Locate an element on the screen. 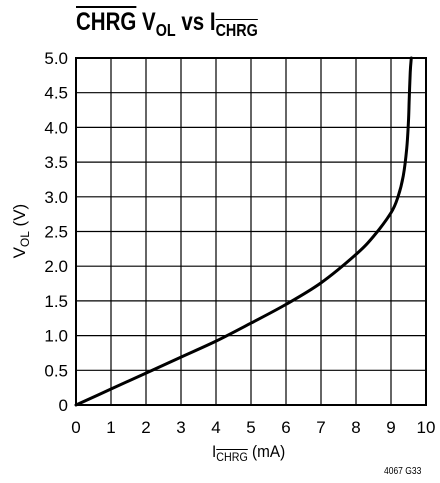  y-tick-label-7: 3.5 is located at coordinates (56, 162).